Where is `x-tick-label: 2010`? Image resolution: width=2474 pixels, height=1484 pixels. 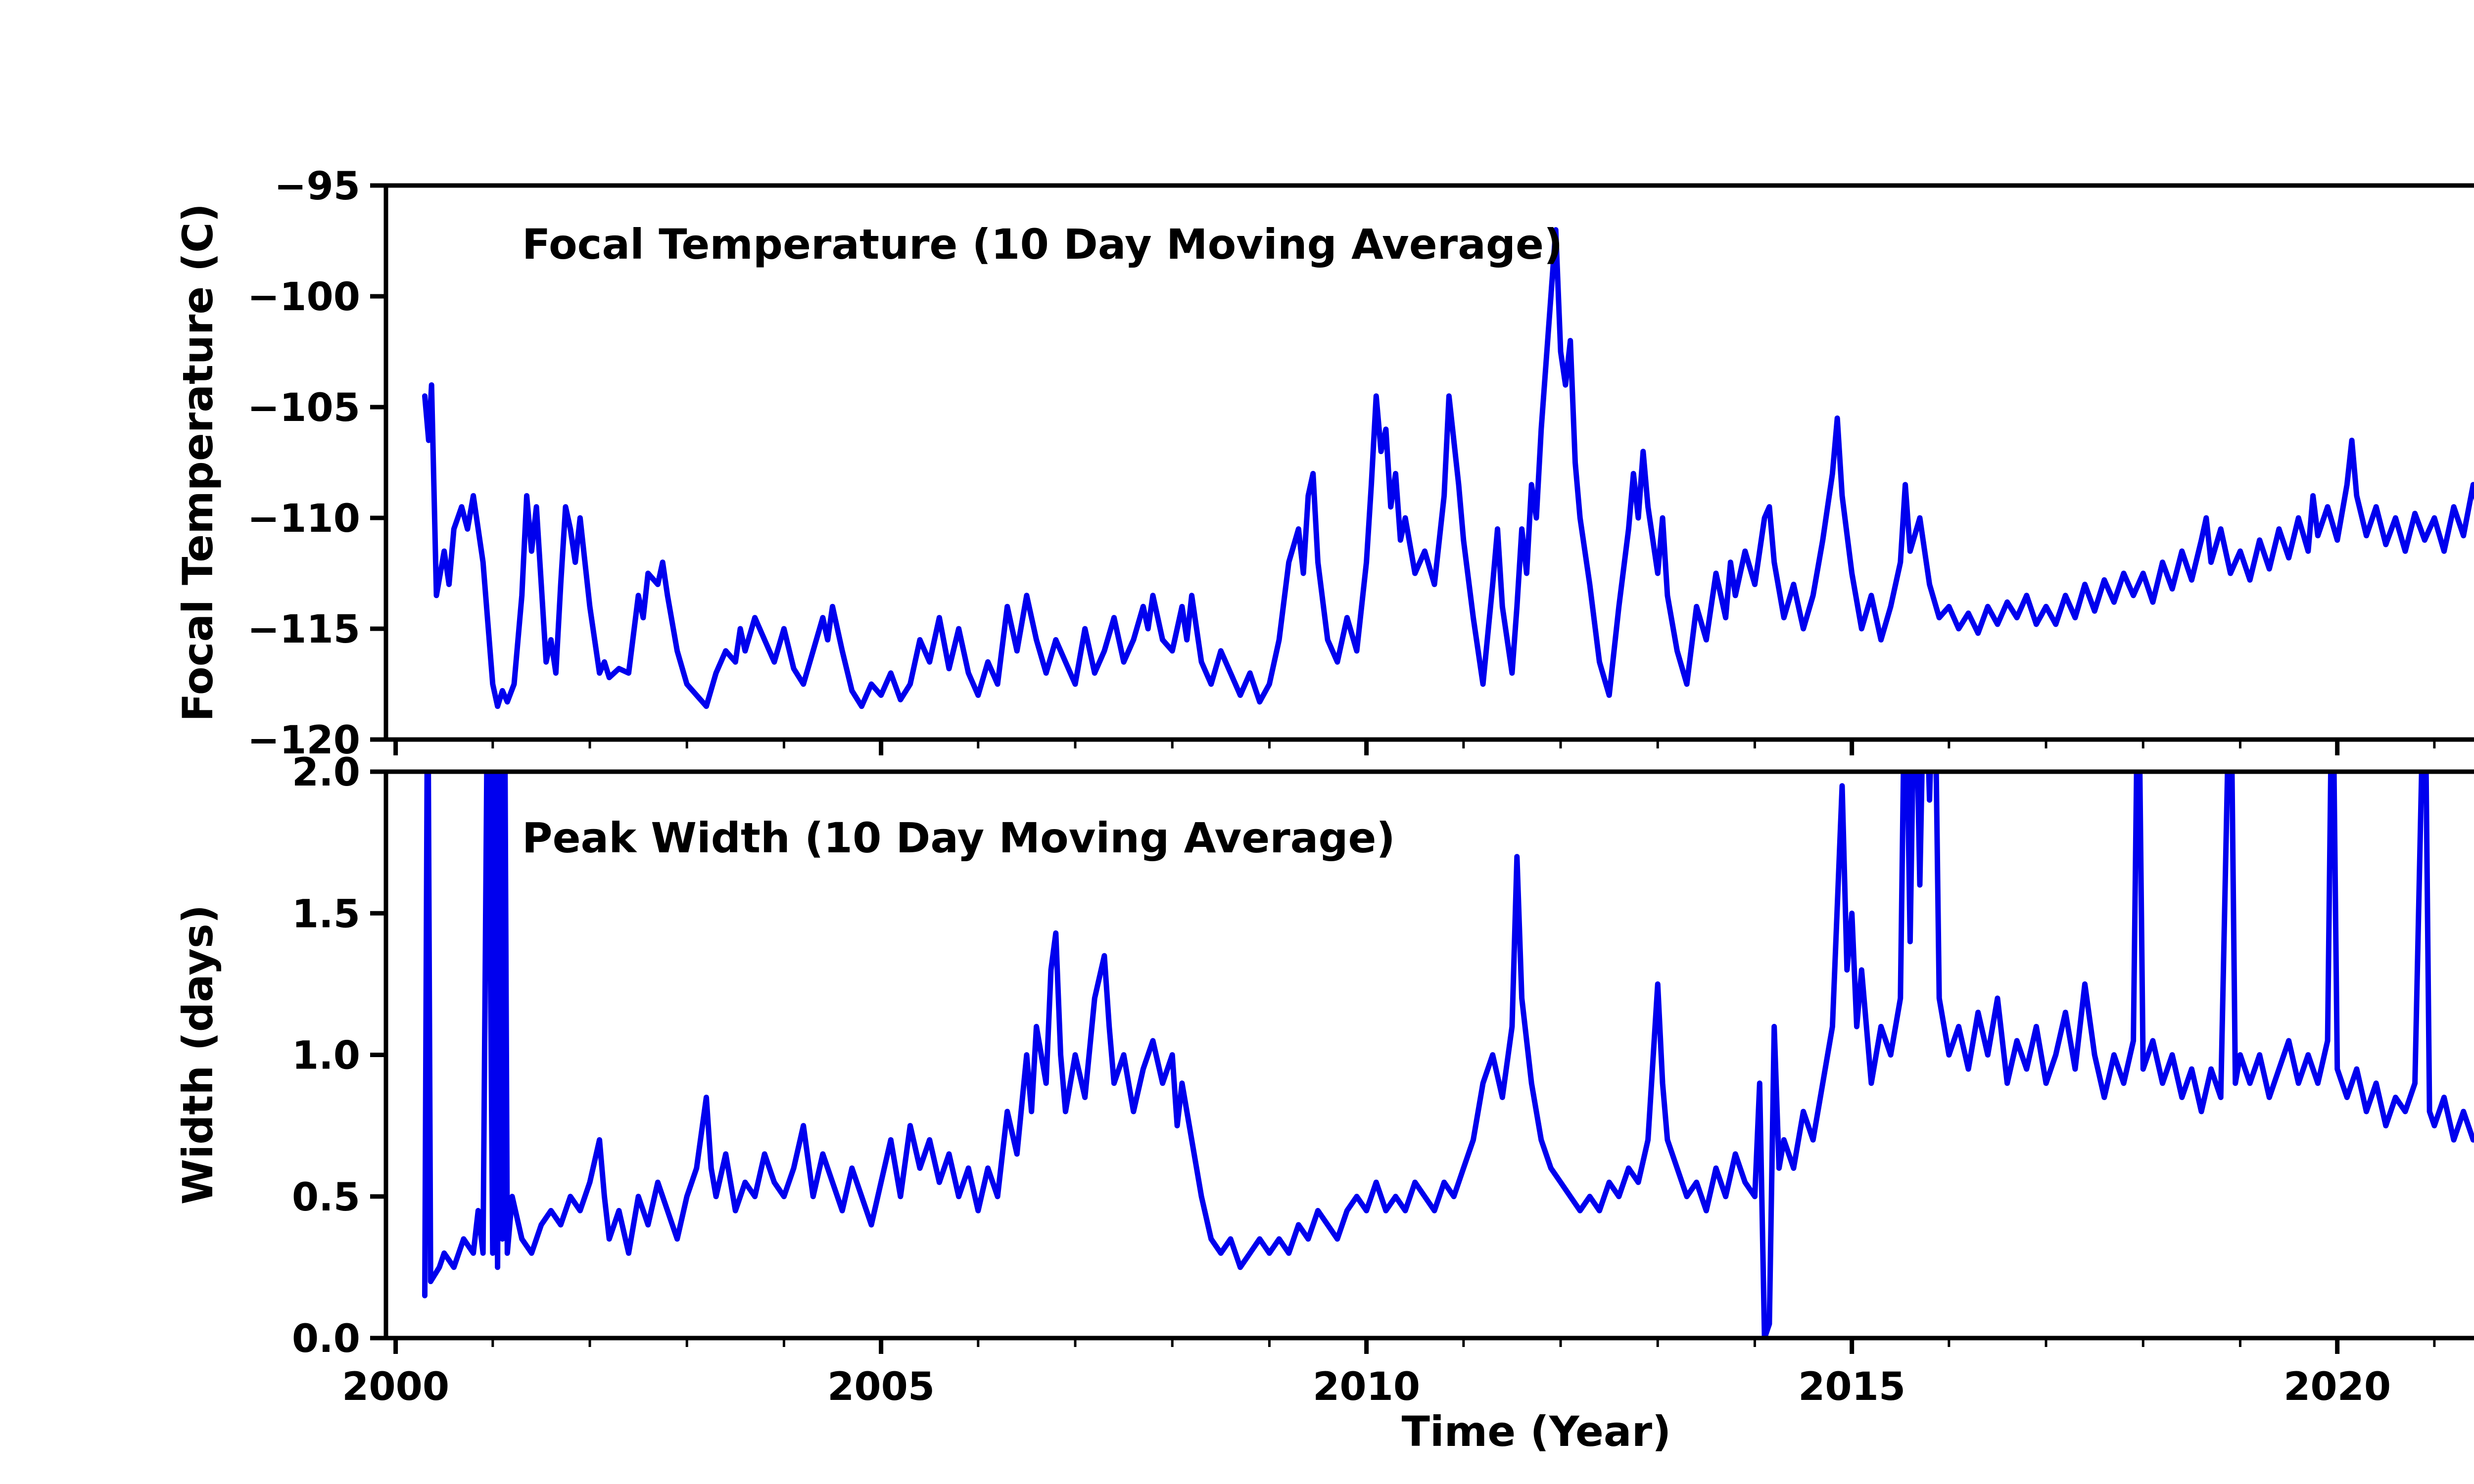 x-tick-label: 2010 is located at coordinates (1367, 1387).